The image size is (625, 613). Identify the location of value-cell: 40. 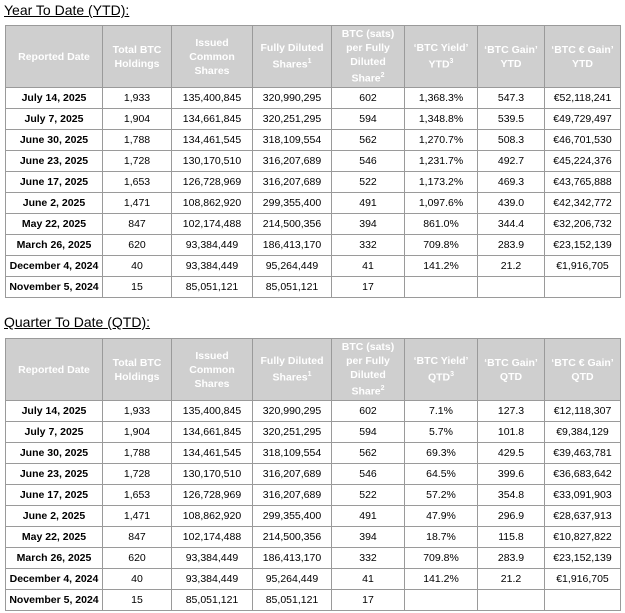
(137, 579).